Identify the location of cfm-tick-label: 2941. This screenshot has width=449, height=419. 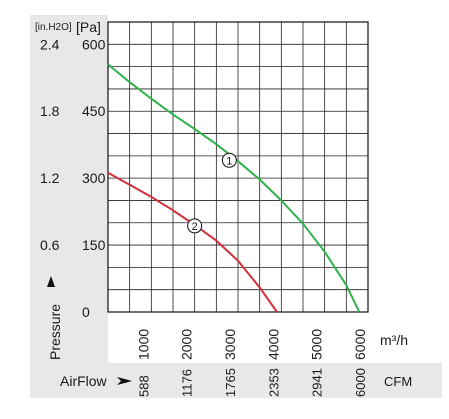
(317, 382).